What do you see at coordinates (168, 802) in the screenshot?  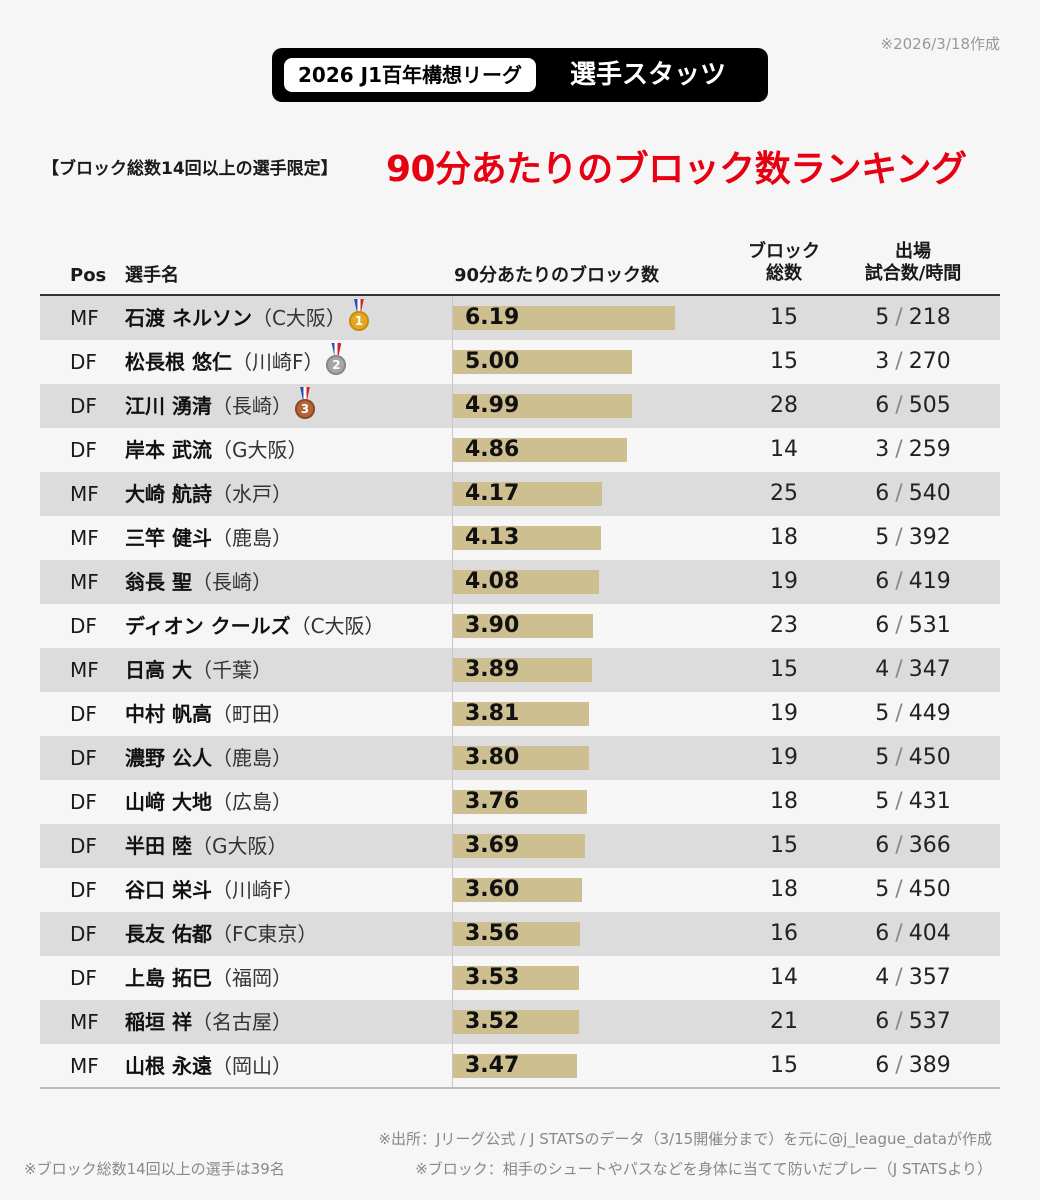 I see `player-name: 山﨑 大地` at bounding box center [168, 802].